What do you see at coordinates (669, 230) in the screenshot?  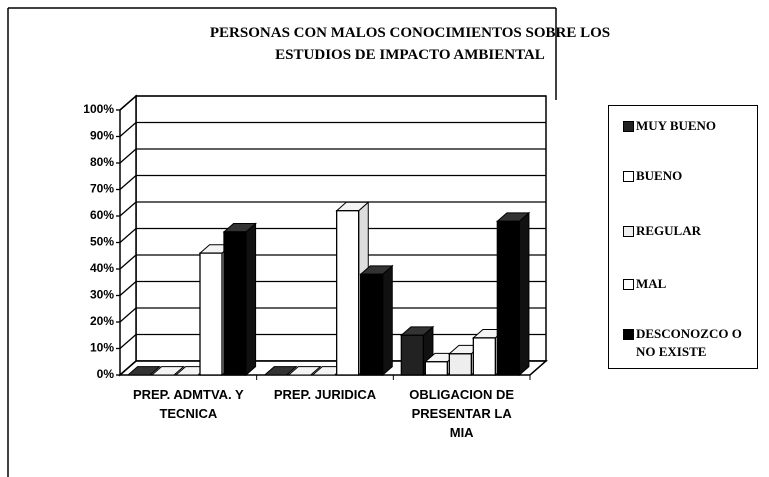 I see `legend-label: REGULAR` at bounding box center [669, 230].